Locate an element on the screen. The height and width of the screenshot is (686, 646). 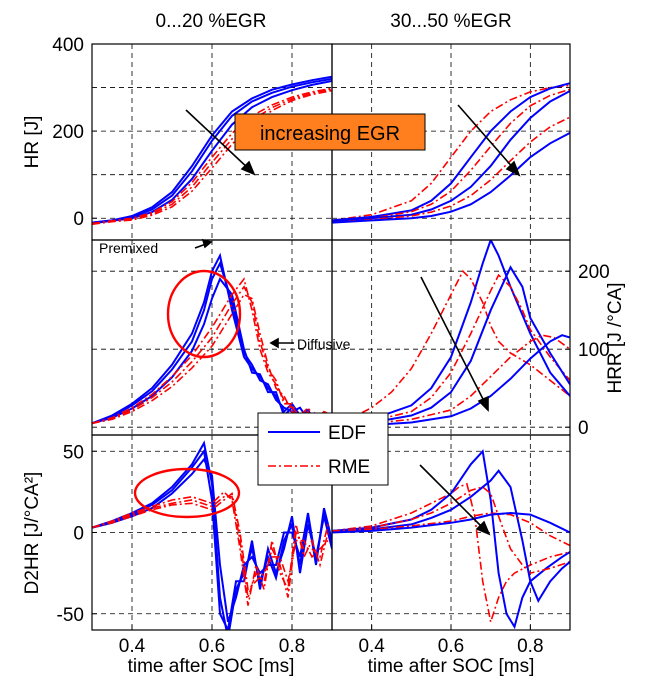
arrow-hrr-right is located at coordinates (453, 341).